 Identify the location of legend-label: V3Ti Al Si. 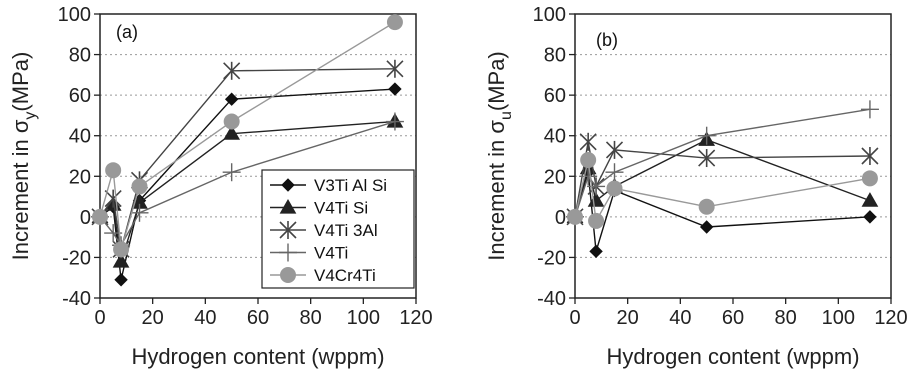
(350, 185).